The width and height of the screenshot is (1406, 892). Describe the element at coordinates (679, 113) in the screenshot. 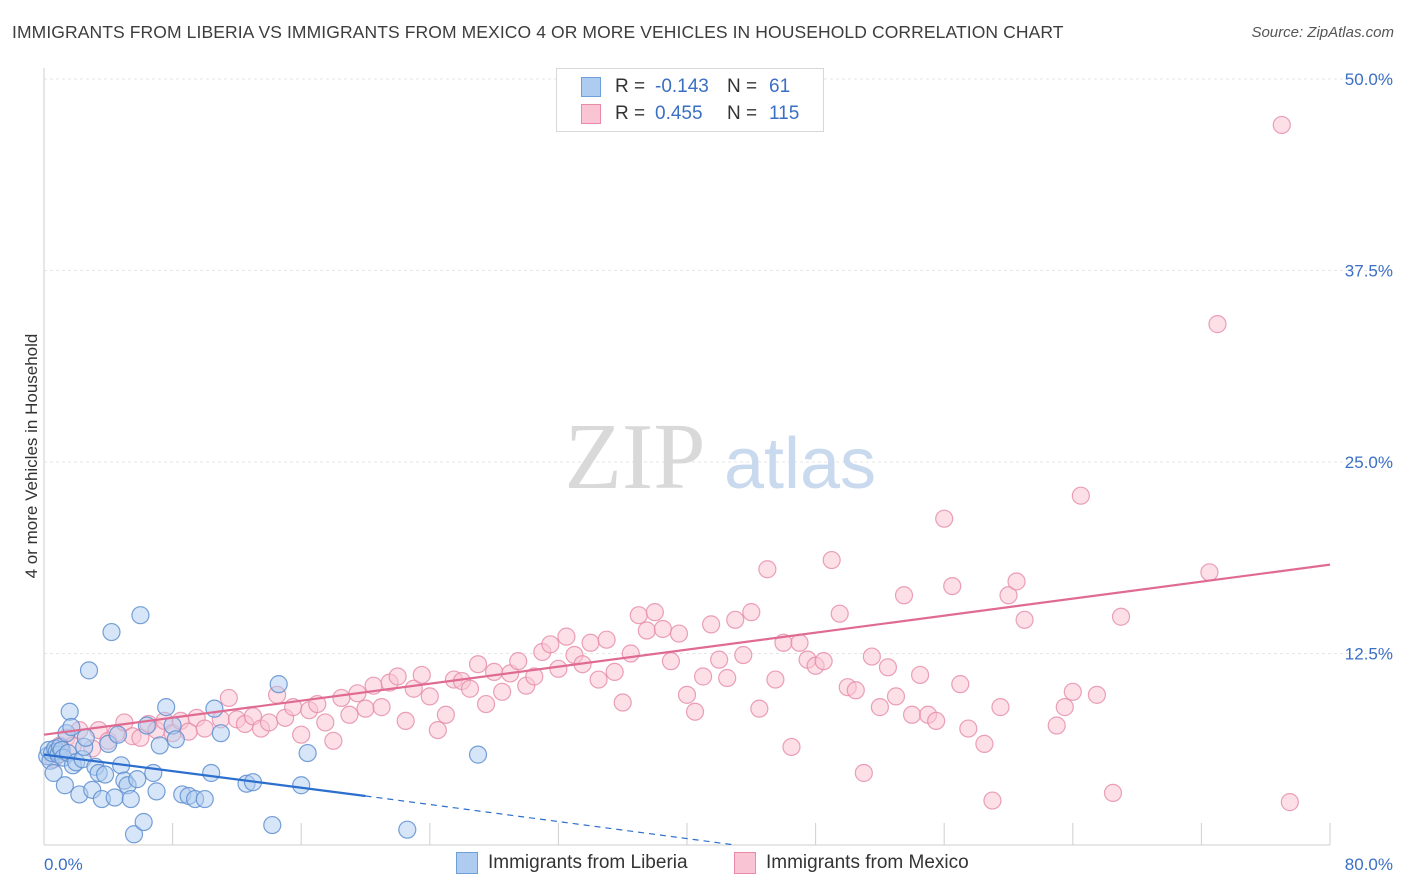

I see `legend-r-value: 0.455` at that location.